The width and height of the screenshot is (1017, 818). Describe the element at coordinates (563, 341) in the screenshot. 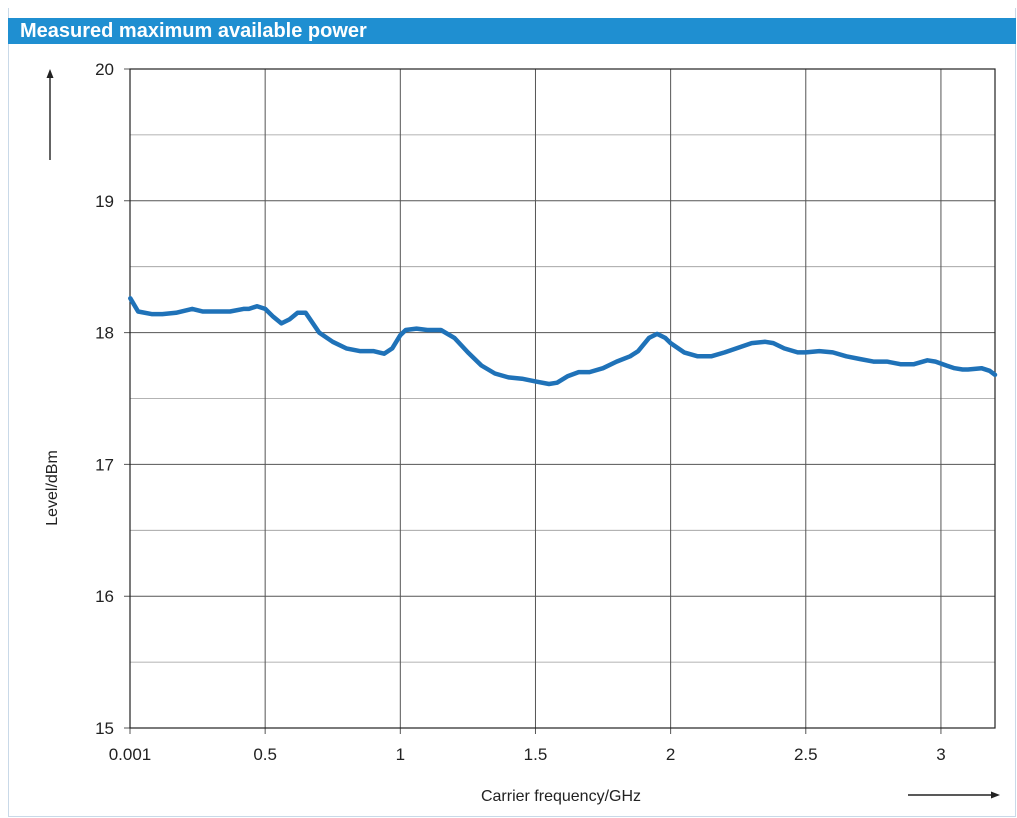

I see `series-line` at that location.